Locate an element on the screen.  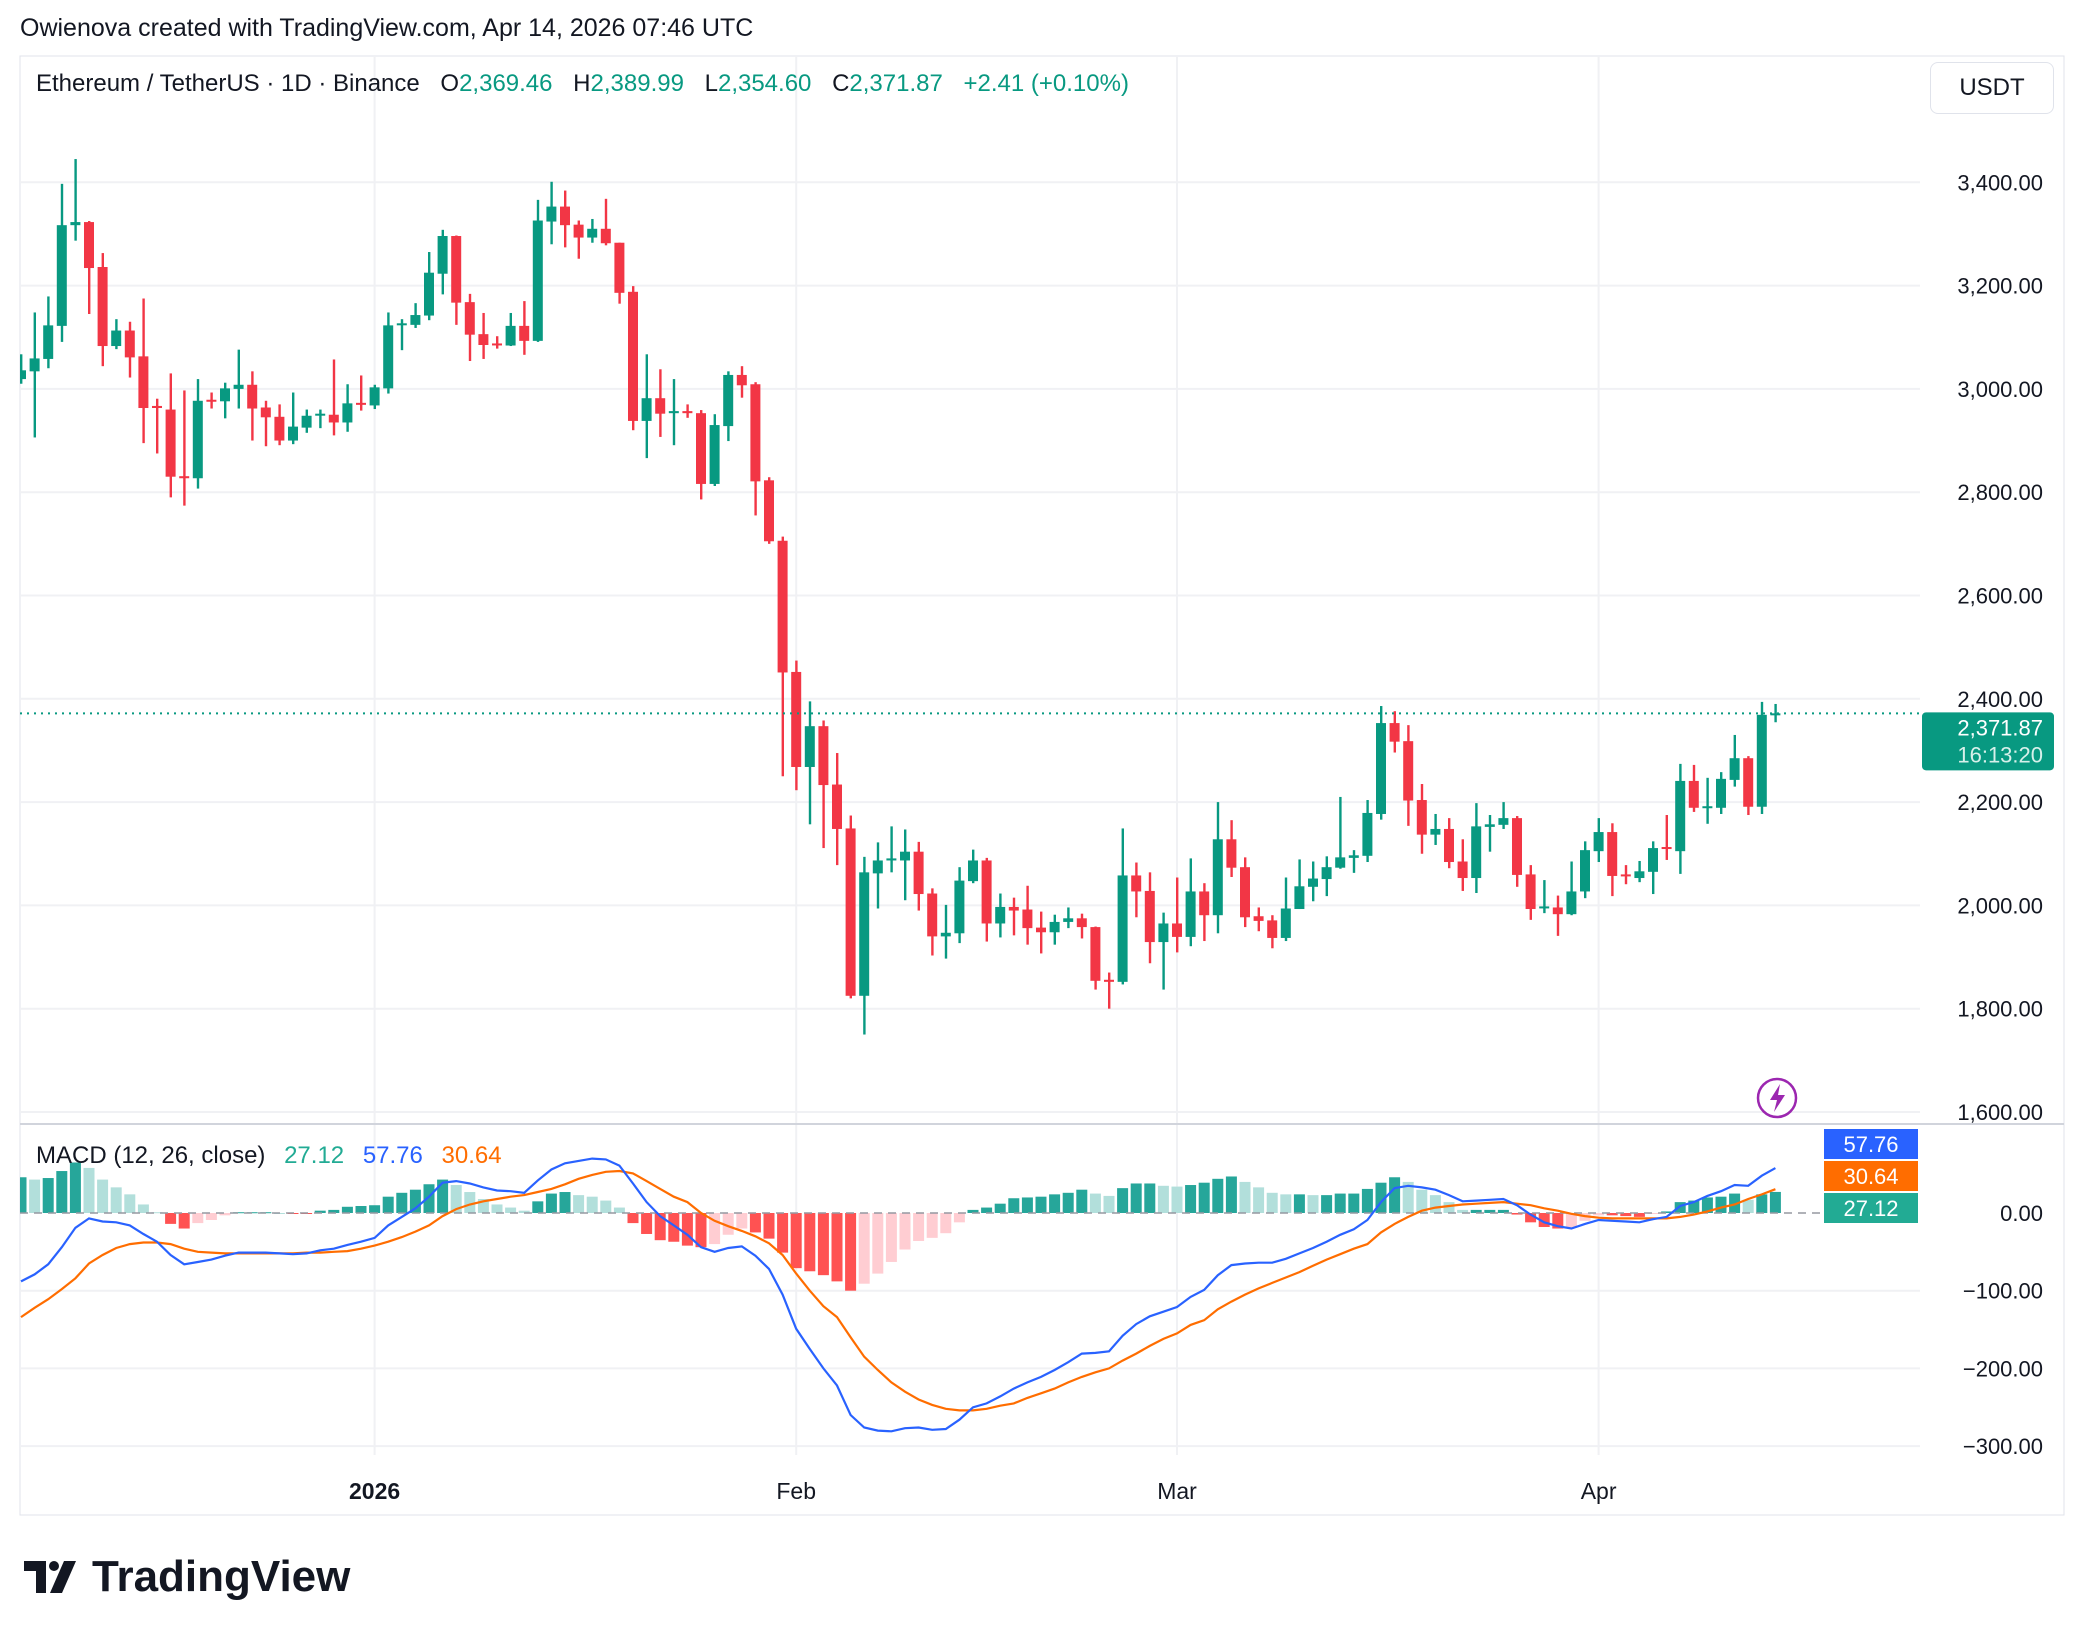
macd-line-price-label-box is located at coordinates (1871, 1144).